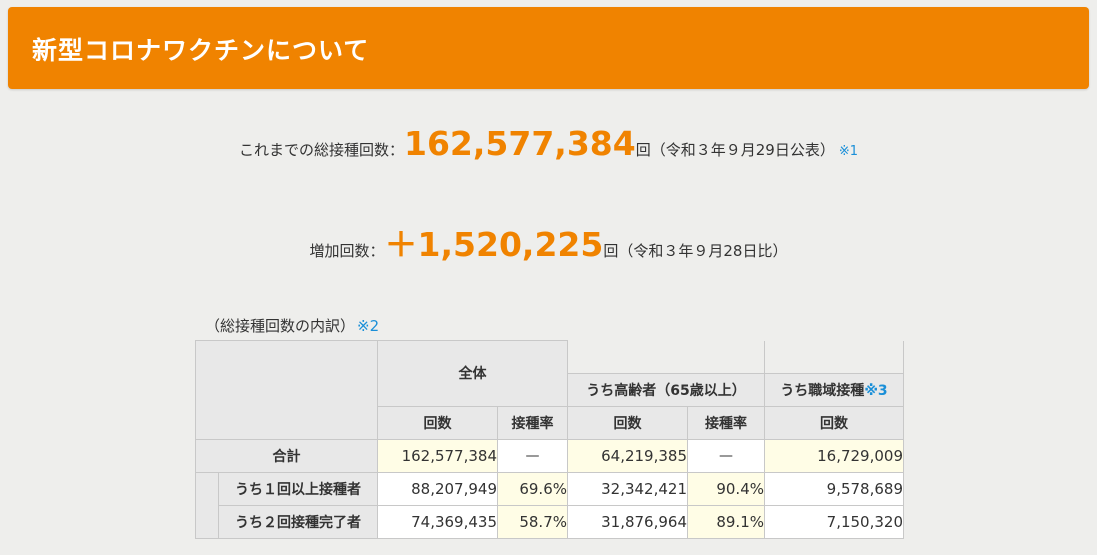  What do you see at coordinates (876, 390) in the screenshot?
I see `footnote-link-3: ※3` at bounding box center [876, 390].